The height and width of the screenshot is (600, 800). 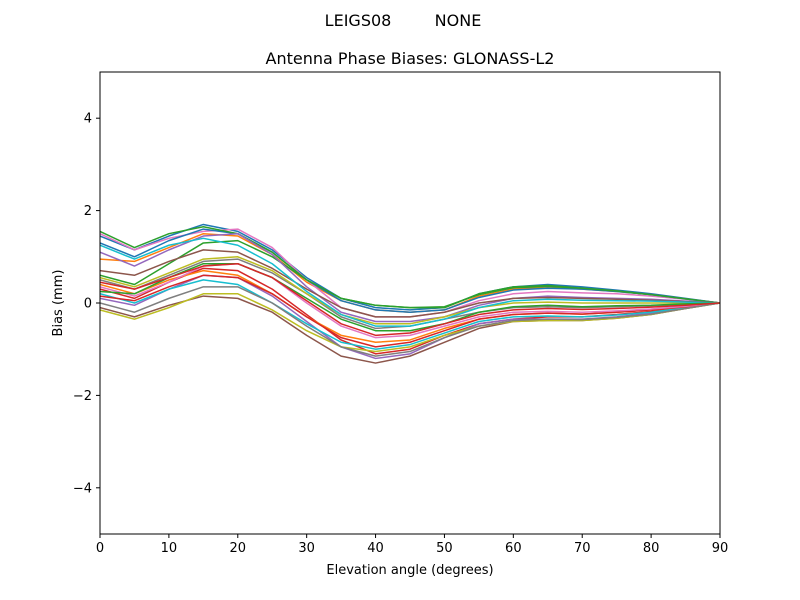 What do you see at coordinates (458, 20) in the screenshot?
I see `suptitle-right: NONE` at bounding box center [458, 20].